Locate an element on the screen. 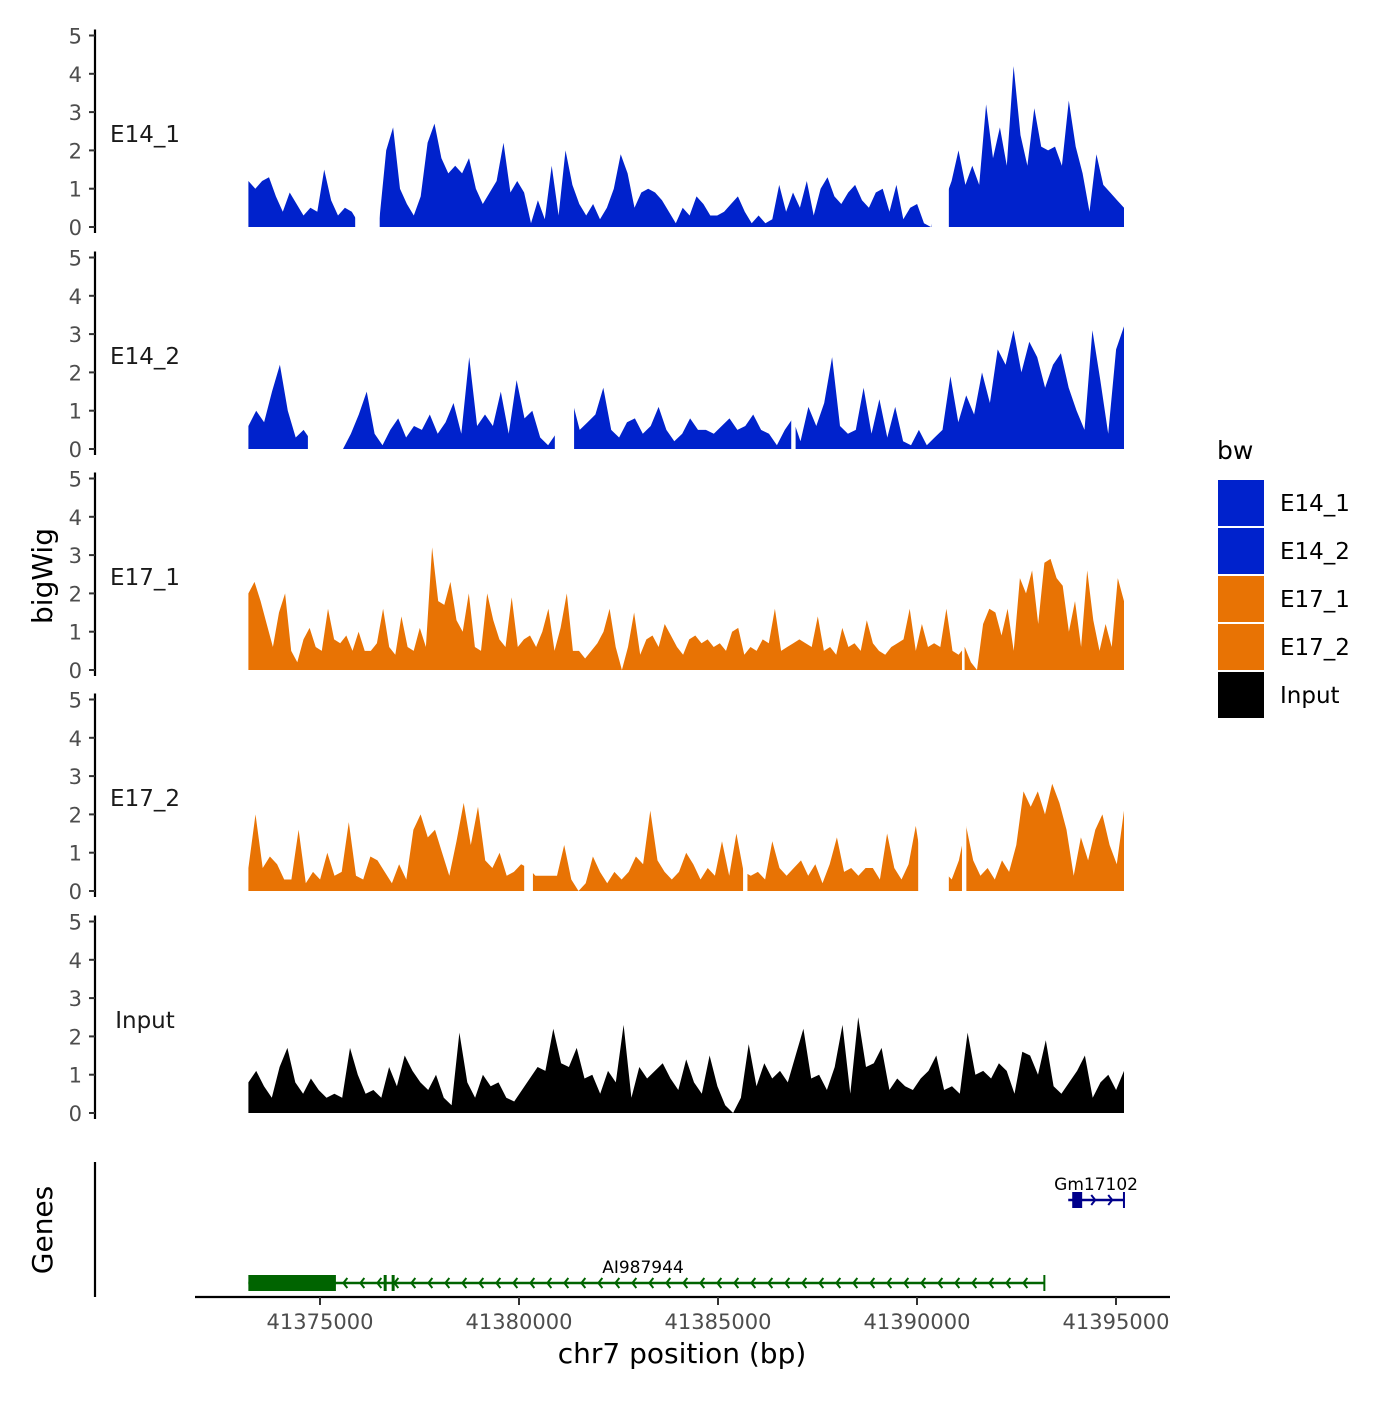 Image resolution: width=1400 pixels, height=1405 pixels. y-tick-label-e17-1: 4 is located at coordinates (75, 518).